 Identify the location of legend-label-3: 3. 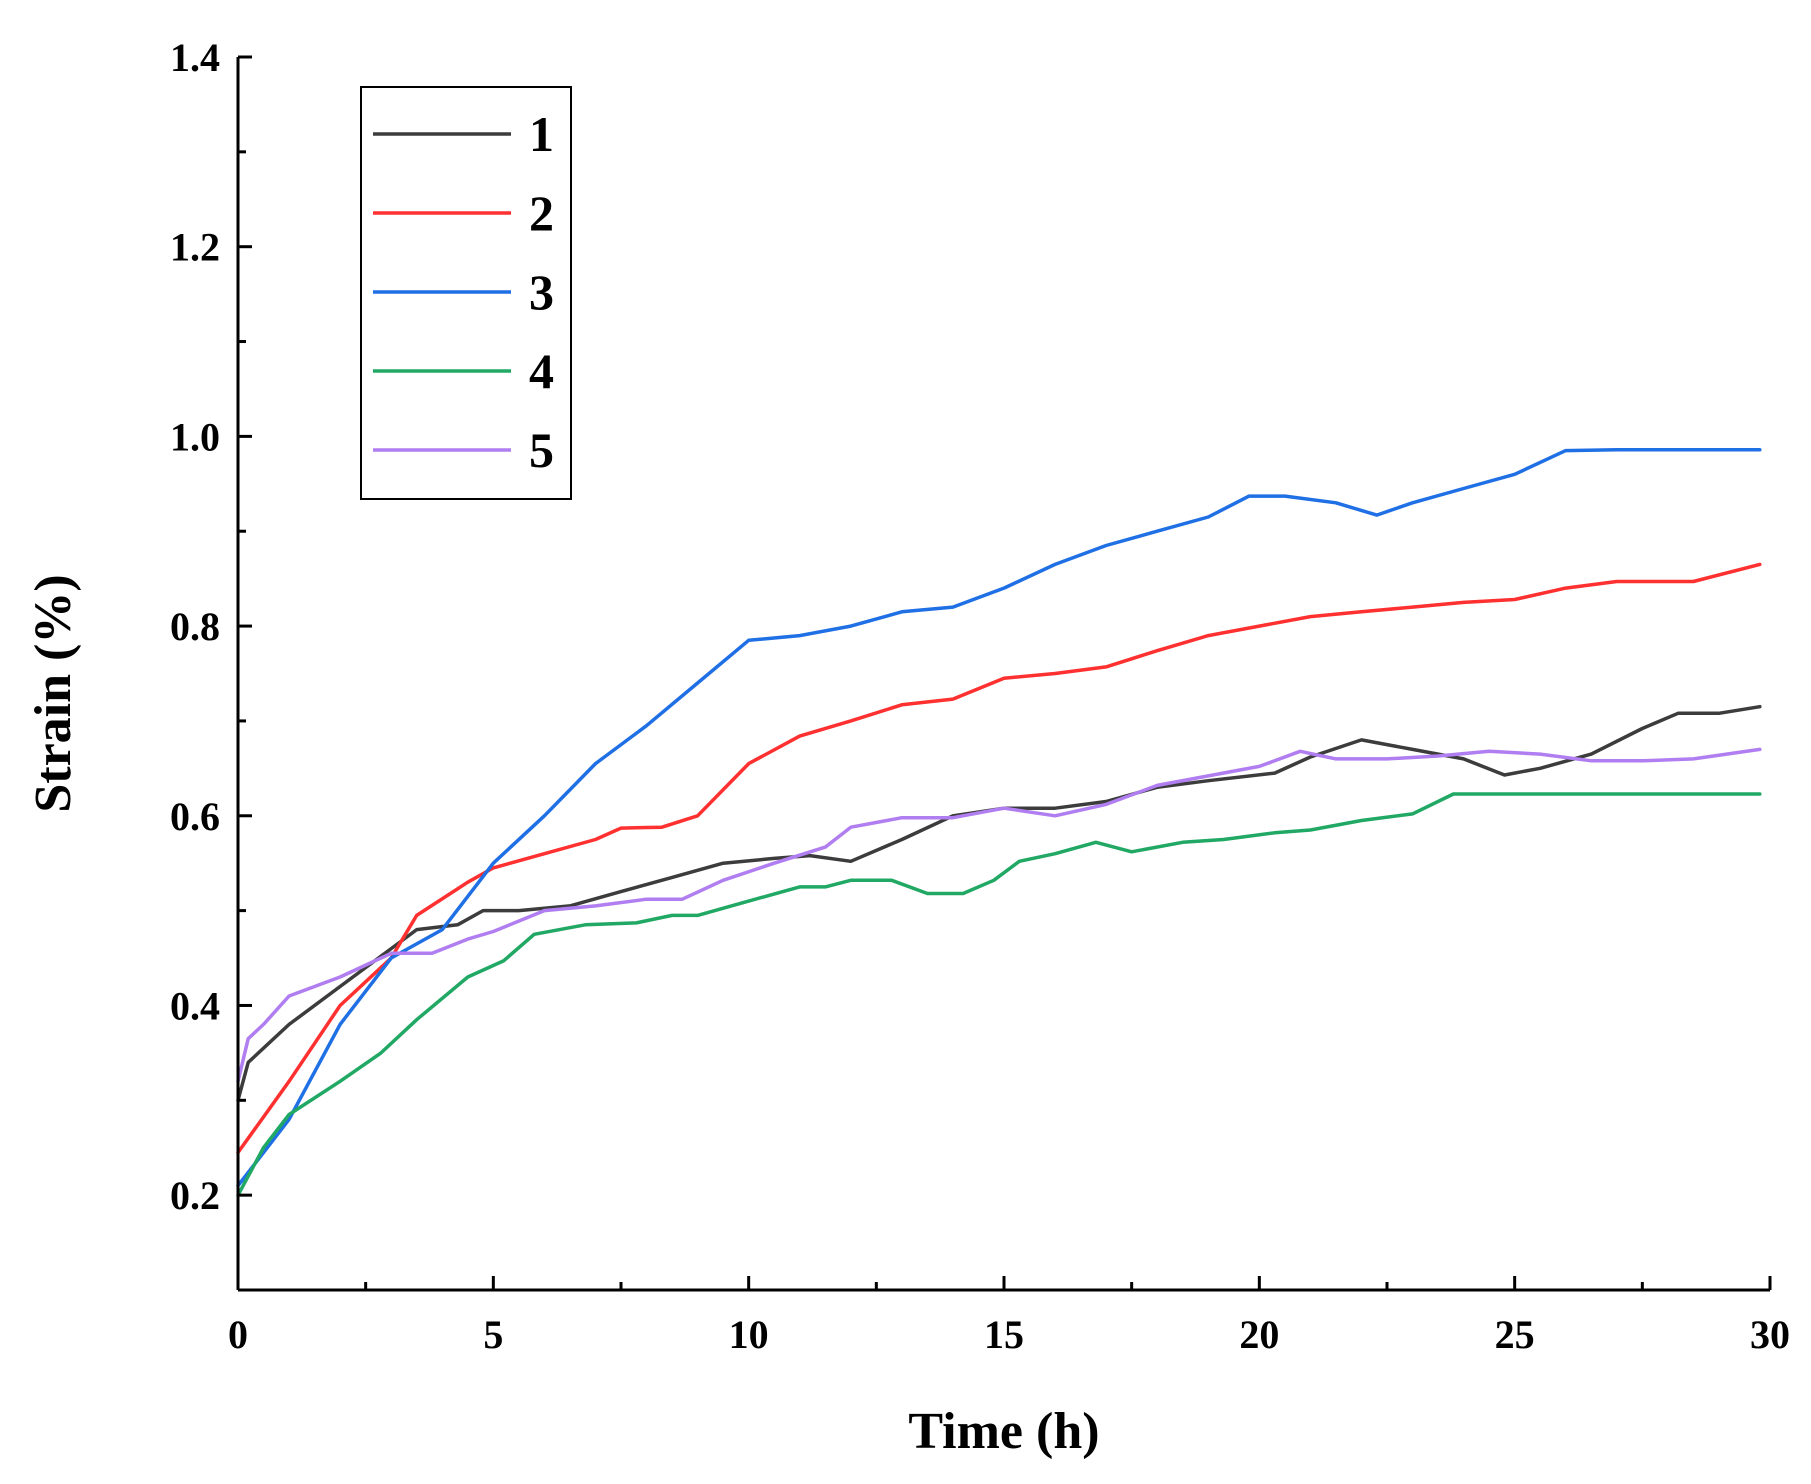
(541, 292).